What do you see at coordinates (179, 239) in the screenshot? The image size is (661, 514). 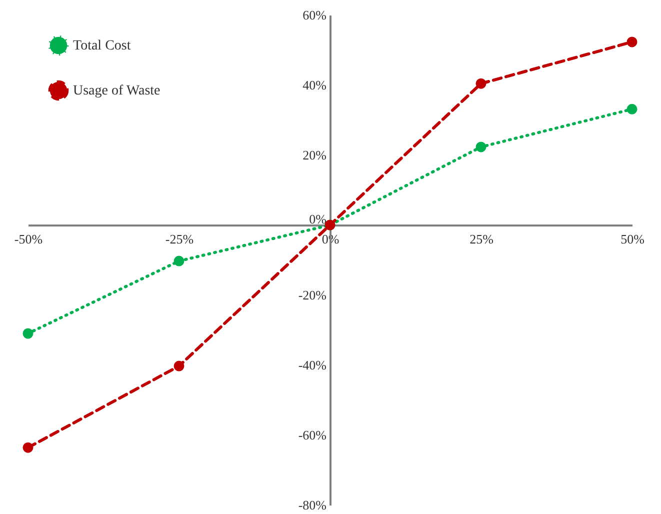 I see `x-tick-label: -25%` at bounding box center [179, 239].